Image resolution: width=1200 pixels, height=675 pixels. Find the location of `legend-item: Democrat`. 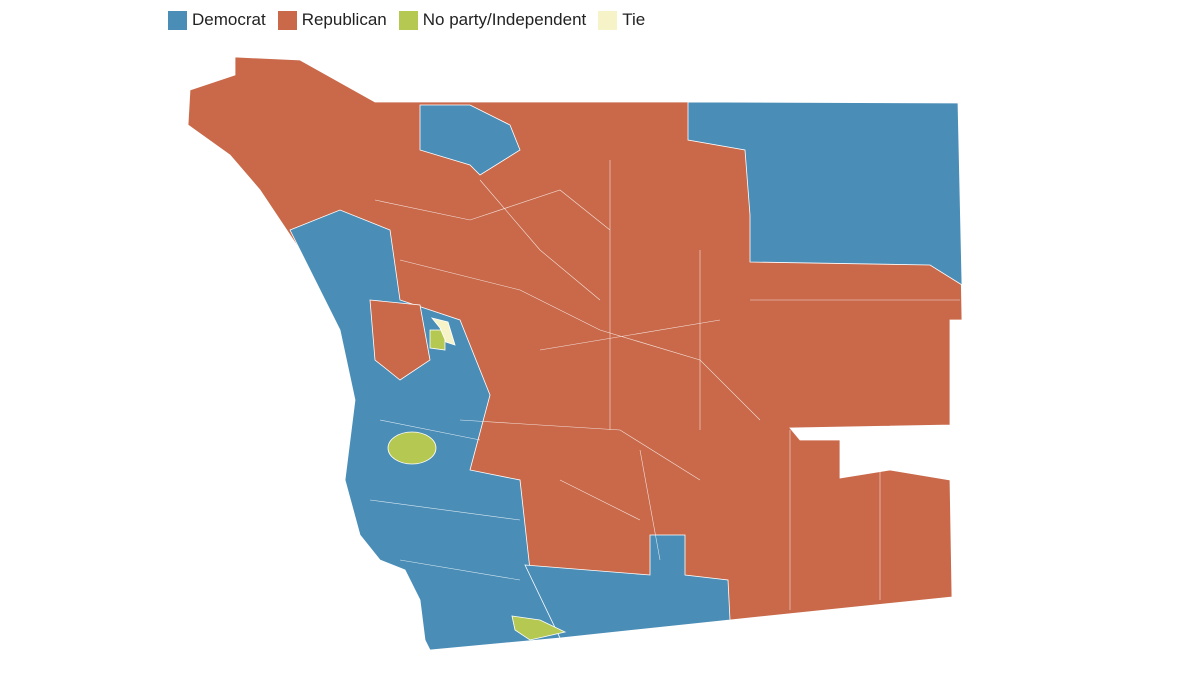

legend-item: Democrat is located at coordinates (217, 20).